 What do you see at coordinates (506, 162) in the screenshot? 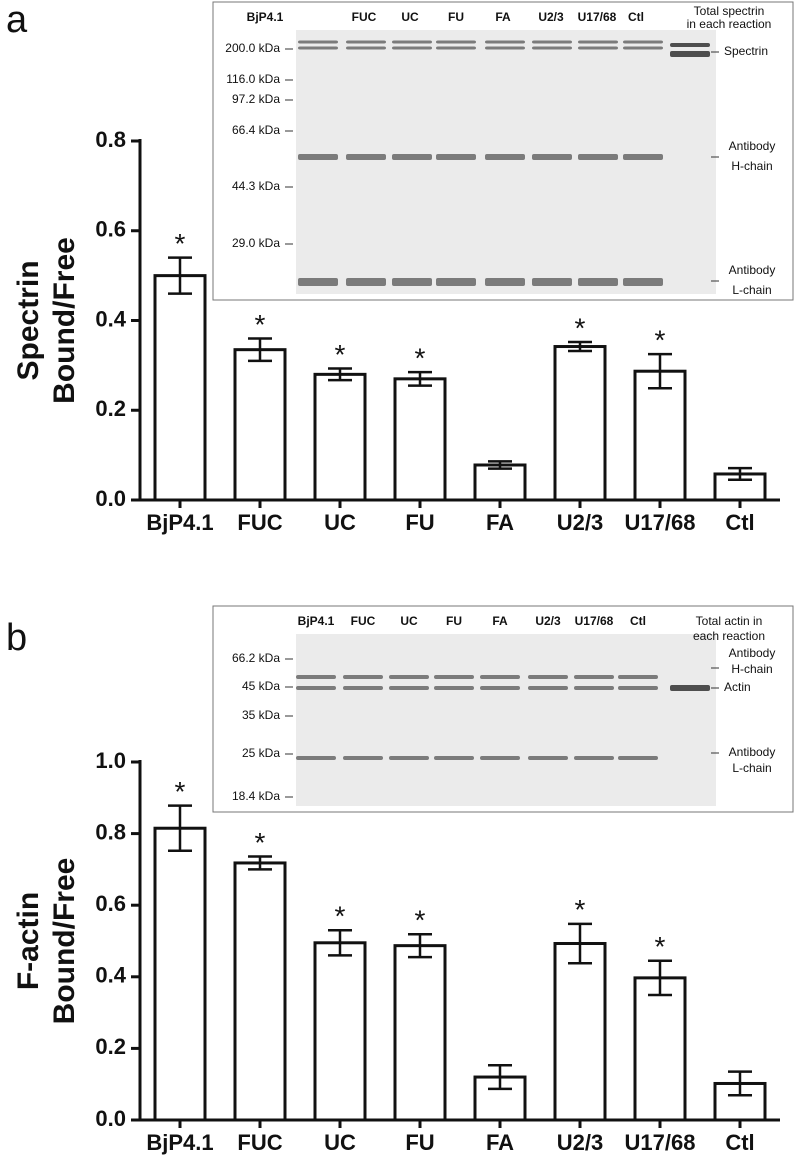
I see `gel-background` at bounding box center [506, 162].